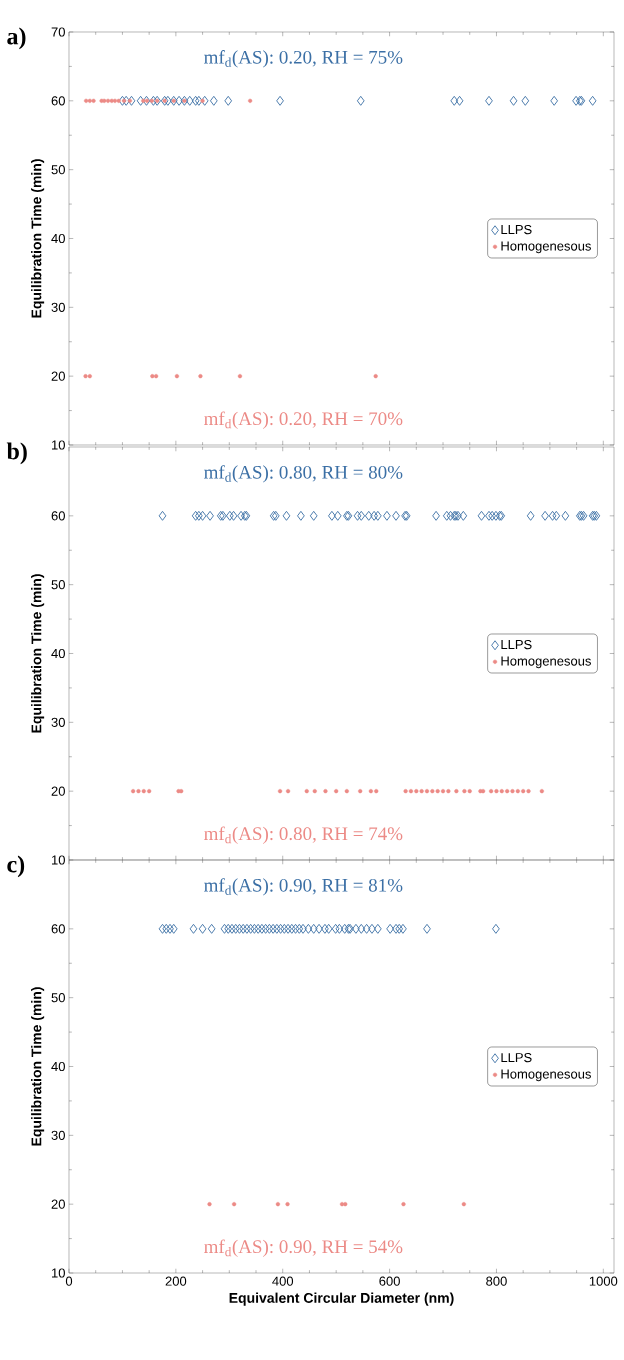 The height and width of the screenshot is (1360, 624). What do you see at coordinates (603, 1281) in the screenshot?
I see `x-tick-label: 1000` at bounding box center [603, 1281].